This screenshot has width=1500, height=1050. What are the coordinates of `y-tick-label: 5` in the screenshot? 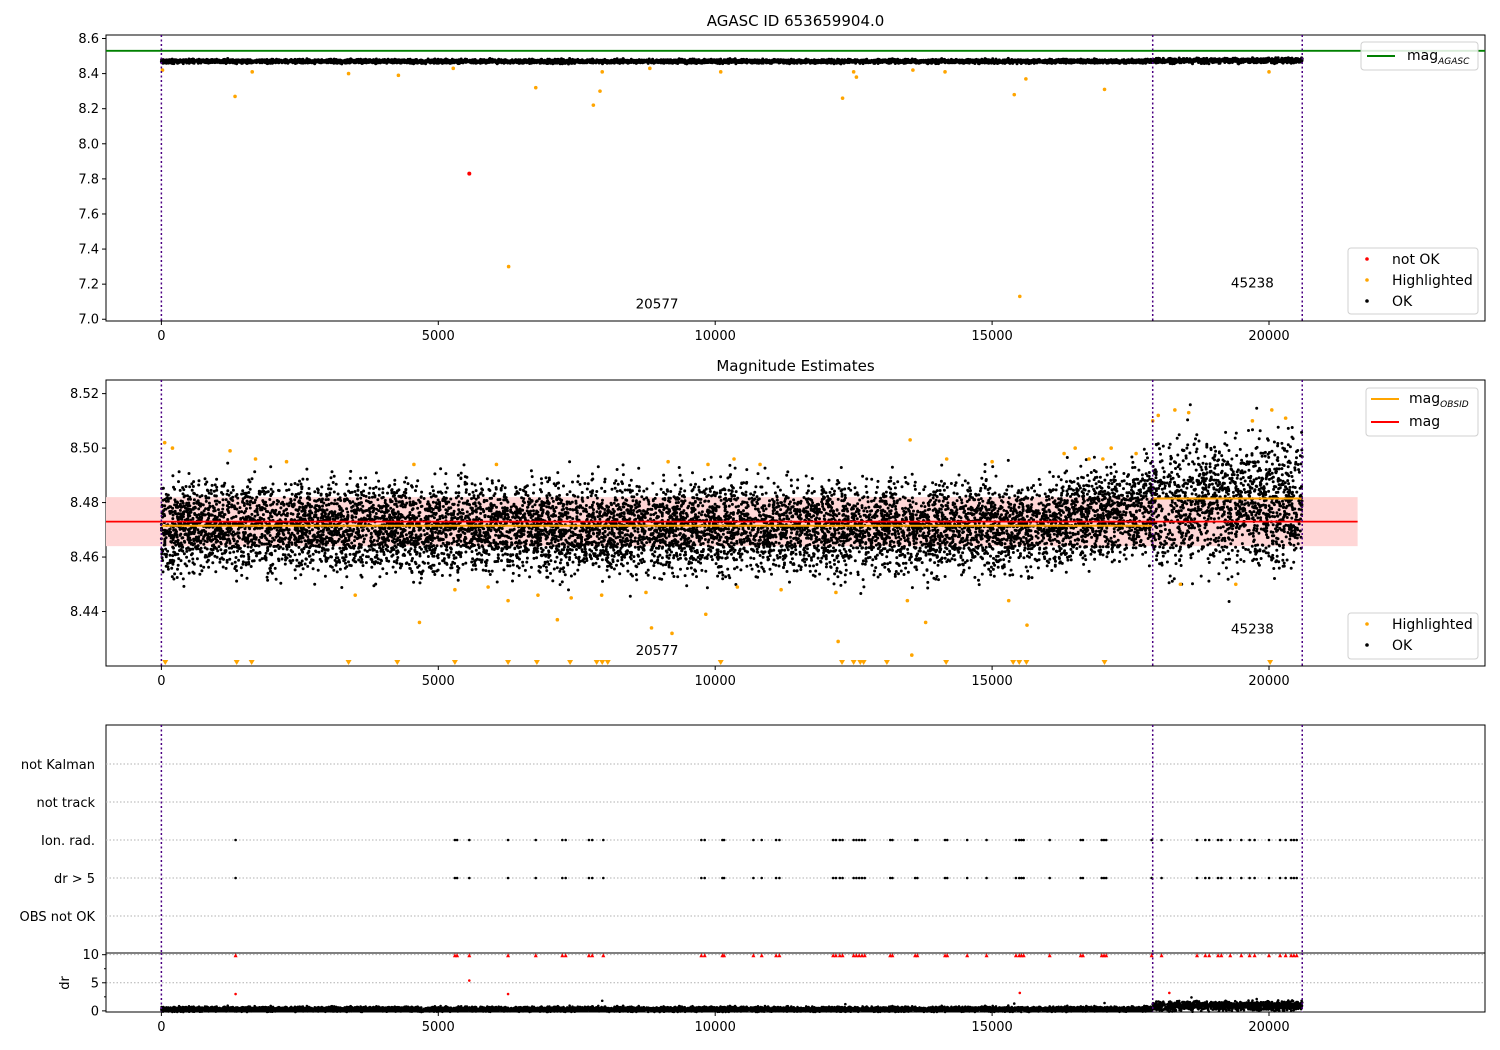 It's located at (95, 983).